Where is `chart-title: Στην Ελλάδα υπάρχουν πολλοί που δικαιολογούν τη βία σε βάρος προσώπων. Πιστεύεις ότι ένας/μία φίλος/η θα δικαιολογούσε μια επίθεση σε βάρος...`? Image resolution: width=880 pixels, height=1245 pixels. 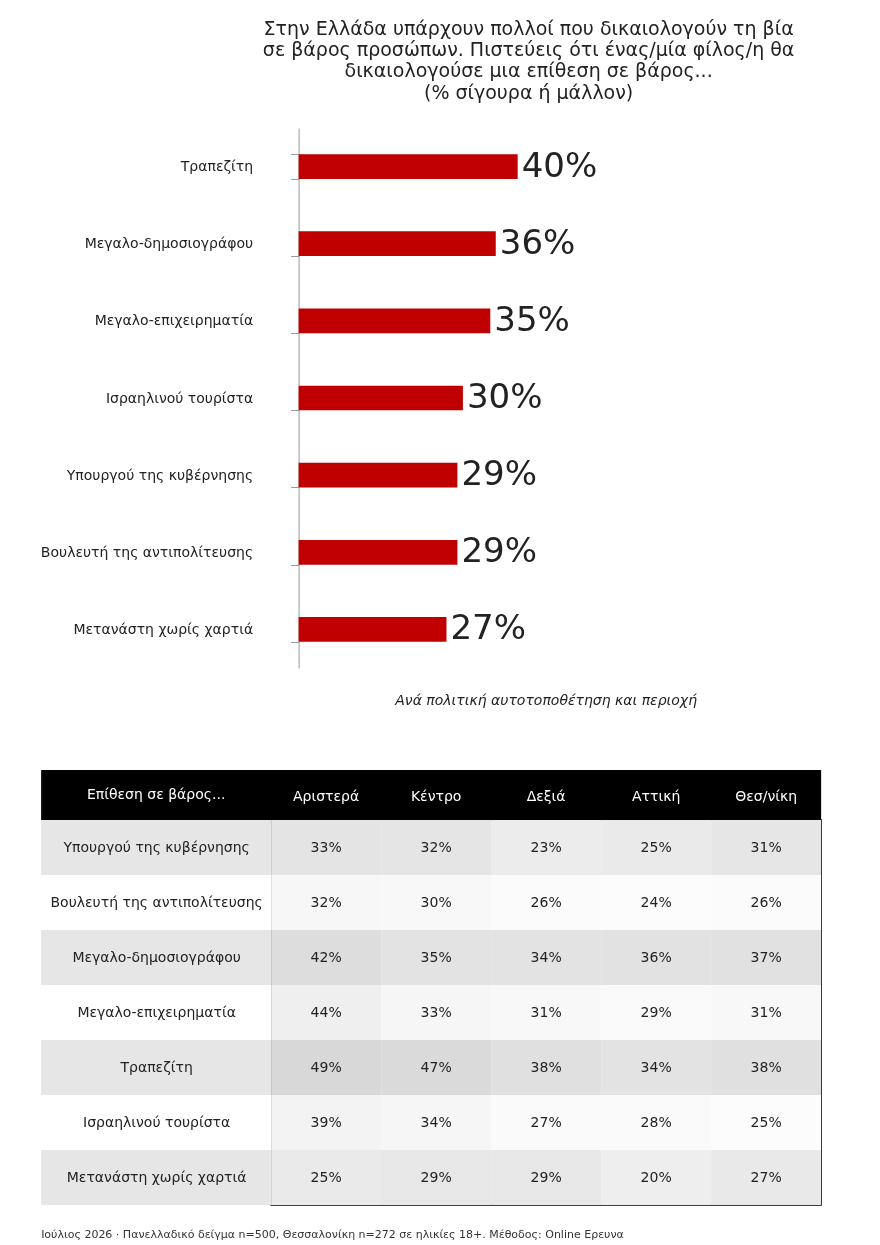 chart-title: Στην Ελλάδα υπάρχουν πολλοί που δικαιολογούν τη βία σε βάρος προσώπων. Πιστεύεις ότι ένας/μία φίλος/η θα δικαιολογούσε μια επίθεση σε βάρος... is located at coordinates (528, 49).